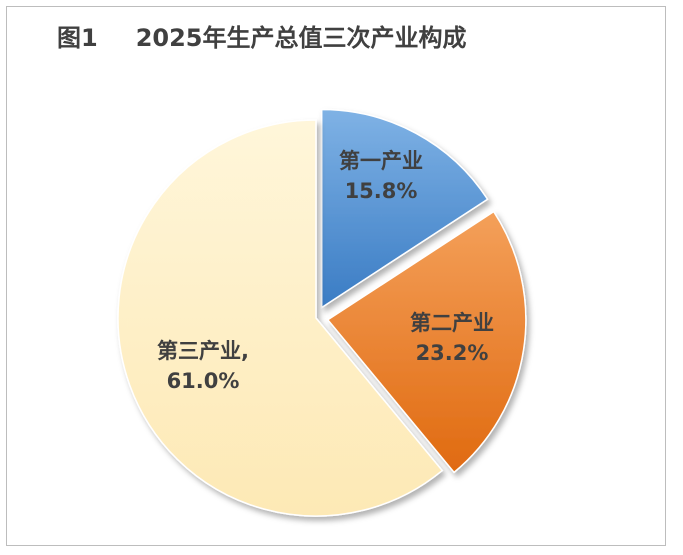 This screenshot has width=683, height=555. What do you see at coordinates (77, 38) in the screenshot?
I see `figure-label: 图1` at bounding box center [77, 38].